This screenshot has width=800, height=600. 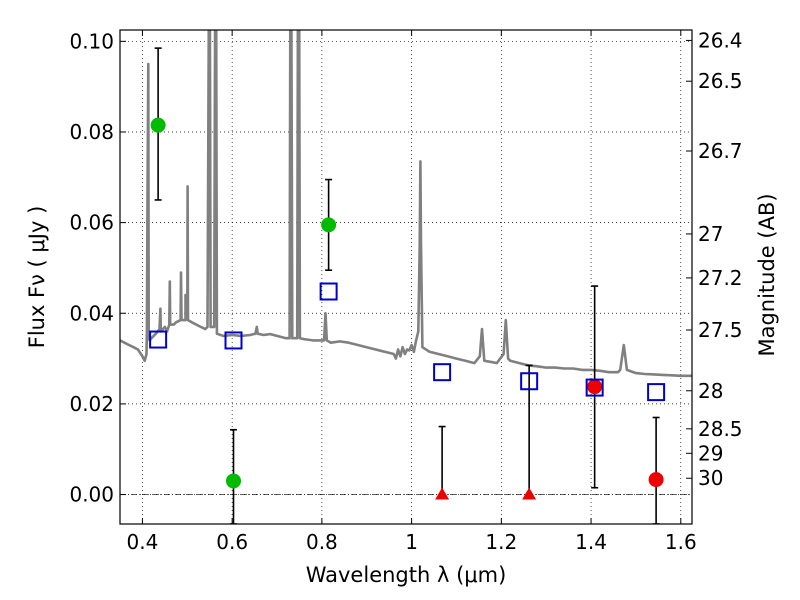 What do you see at coordinates (232, 542) in the screenshot?
I see `x-tick-label: 0.6` at bounding box center [232, 542].